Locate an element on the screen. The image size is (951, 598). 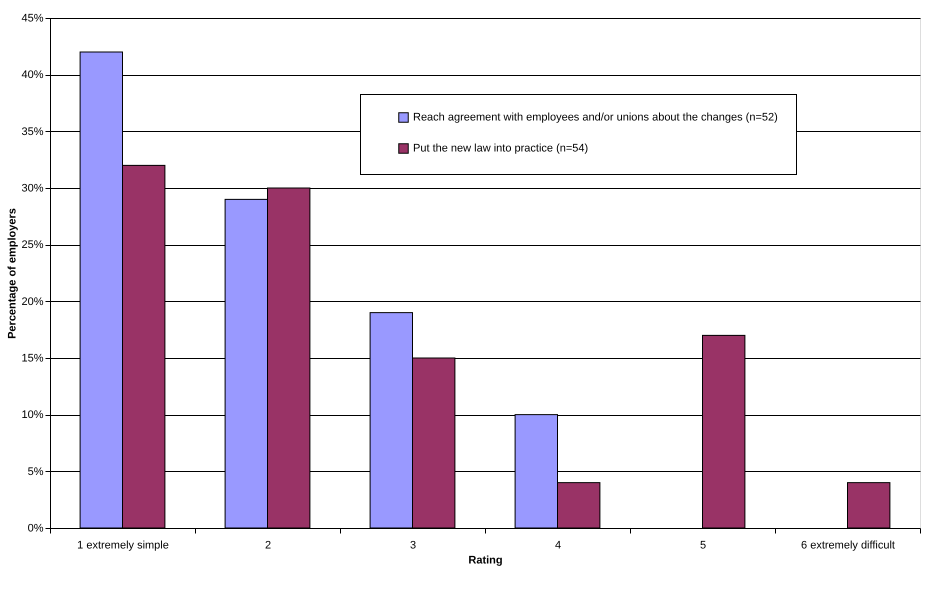
y-axis-title: Percentage of employers is located at coordinates (12, 273).